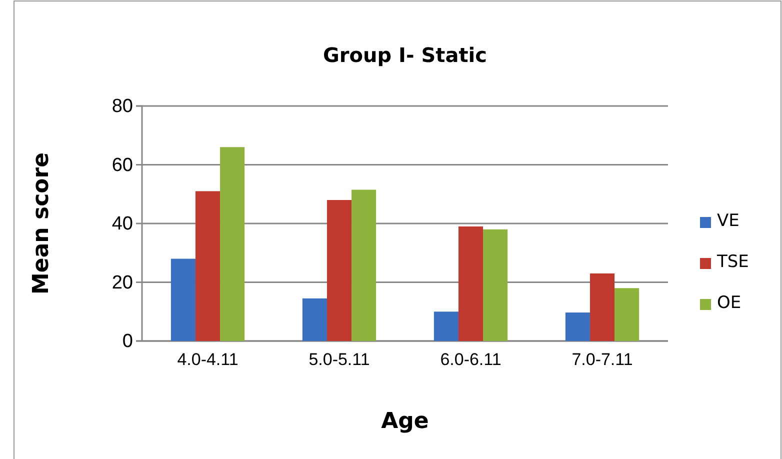 This screenshot has height=459, width=782. I want to click on x-tick-label: 4.0-4.11, so click(207, 360).